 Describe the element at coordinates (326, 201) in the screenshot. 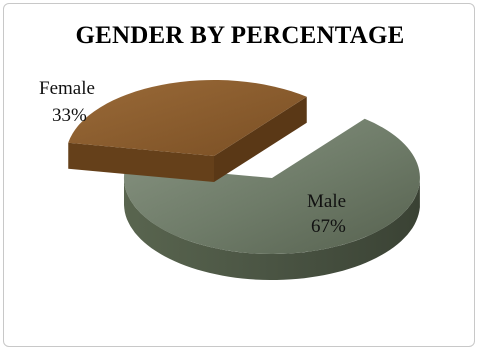

I see `label-male-name: Male` at that location.